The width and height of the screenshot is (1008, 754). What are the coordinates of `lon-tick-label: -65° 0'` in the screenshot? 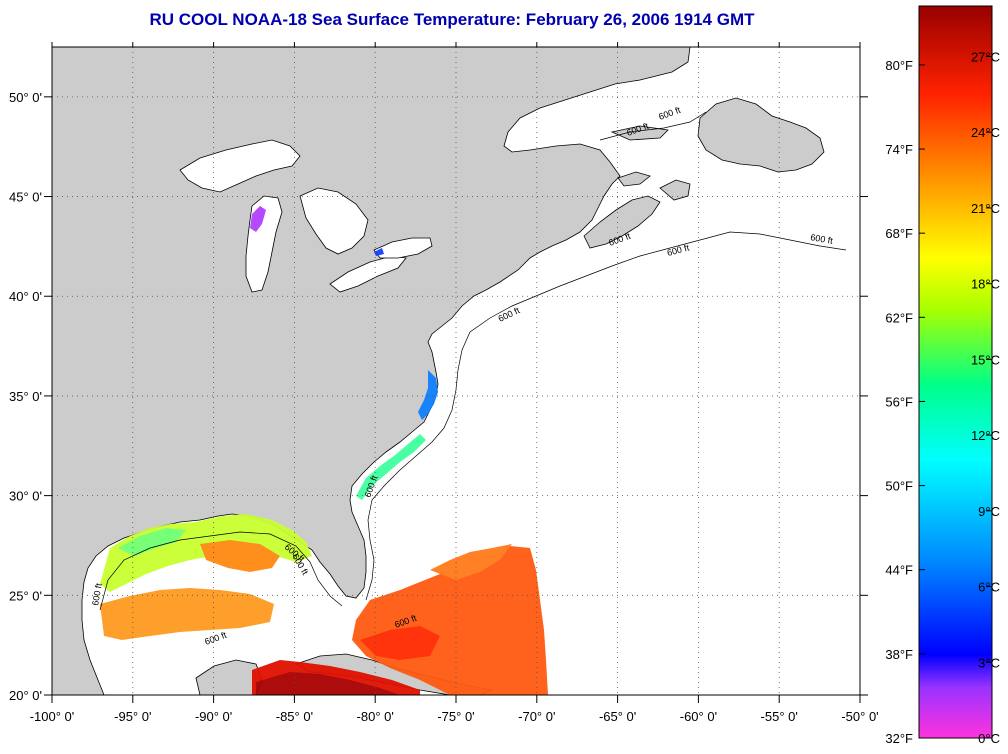 It's located at (617, 716).